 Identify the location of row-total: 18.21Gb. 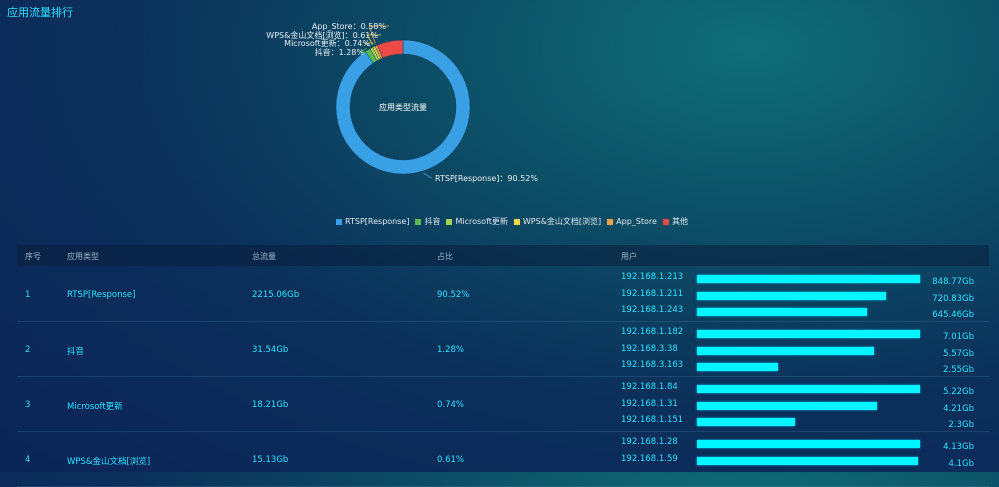
(270, 405).